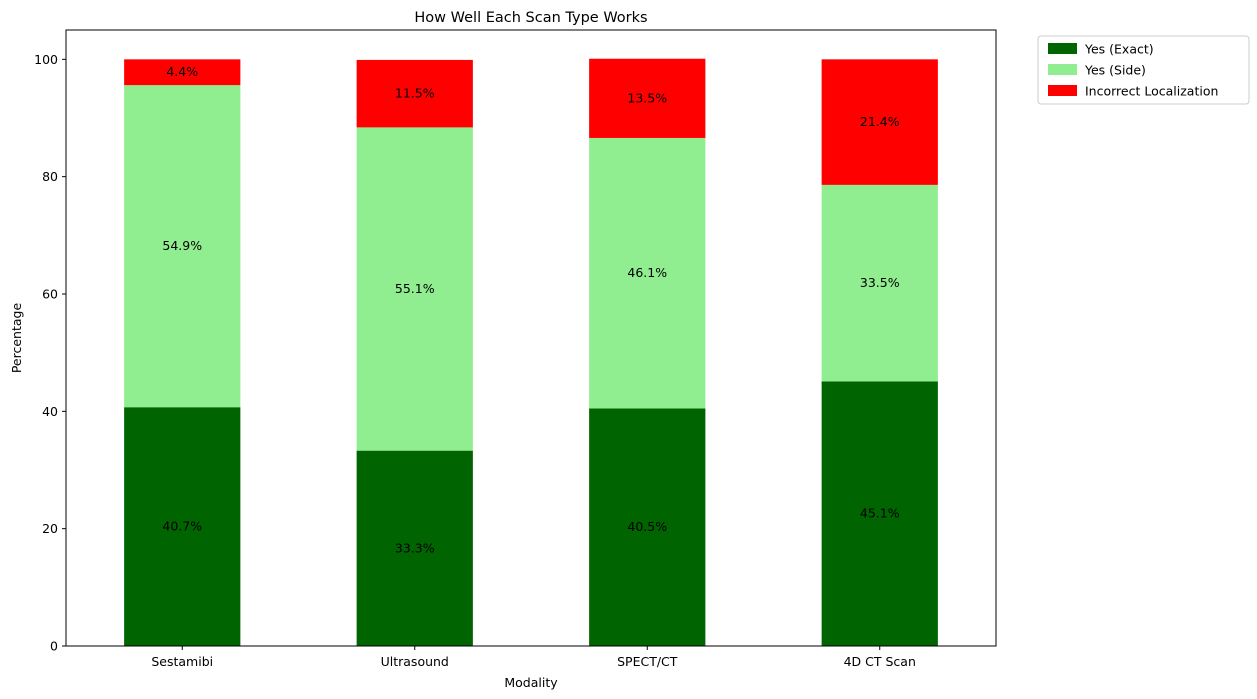 Image resolution: width=1257 pixels, height=699 pixels. Describe the element at coordinates (647, 661) in the screenshot. I see `x-tick-label: SPECT/CT` at that location.